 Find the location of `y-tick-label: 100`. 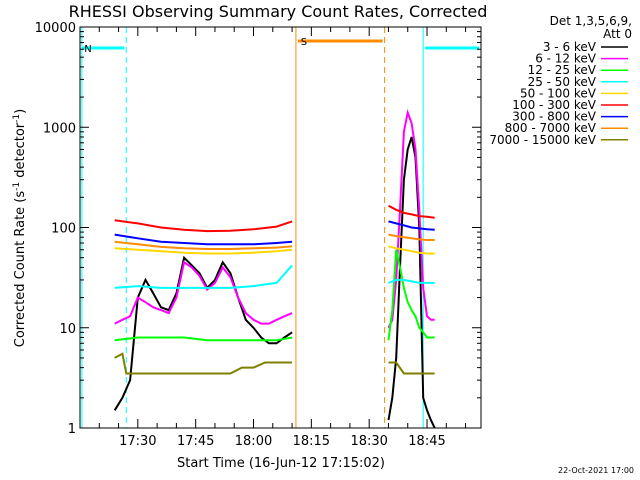

y-tick-label: 100 is located at coordinates (63, 229).